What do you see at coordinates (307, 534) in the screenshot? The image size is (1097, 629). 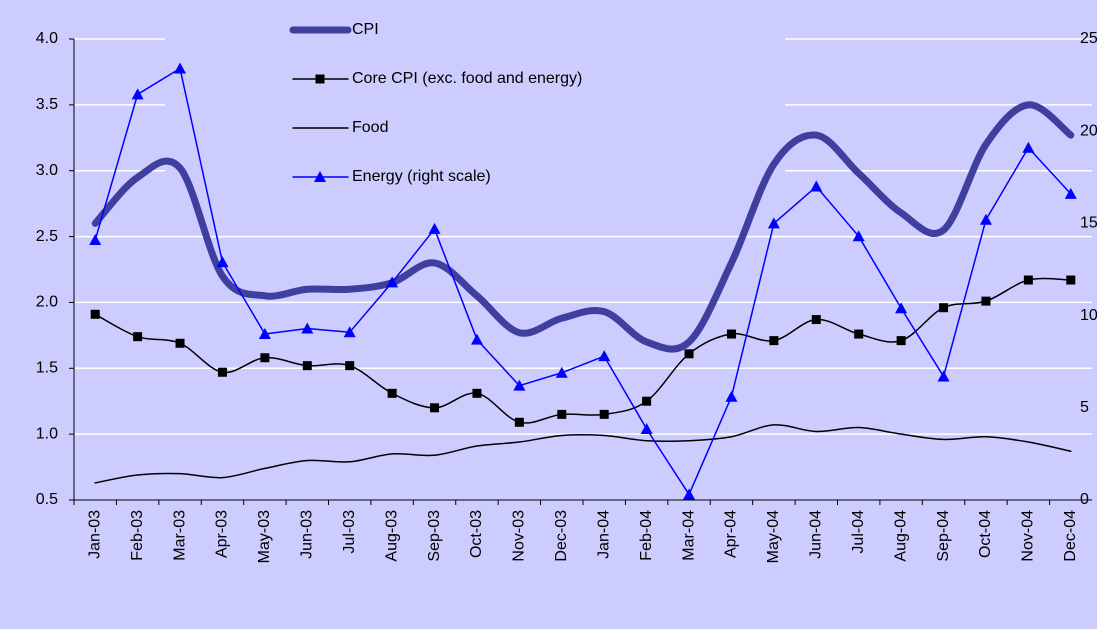 I see `x-tick-label: Jun-03` at bounding box center [307, 534].